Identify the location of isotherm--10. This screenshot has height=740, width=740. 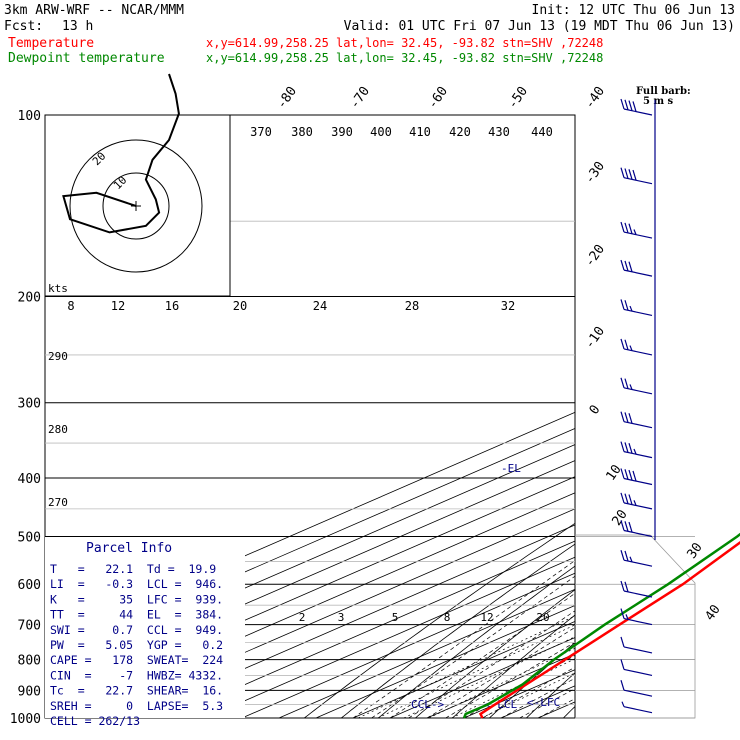
(463, 669).